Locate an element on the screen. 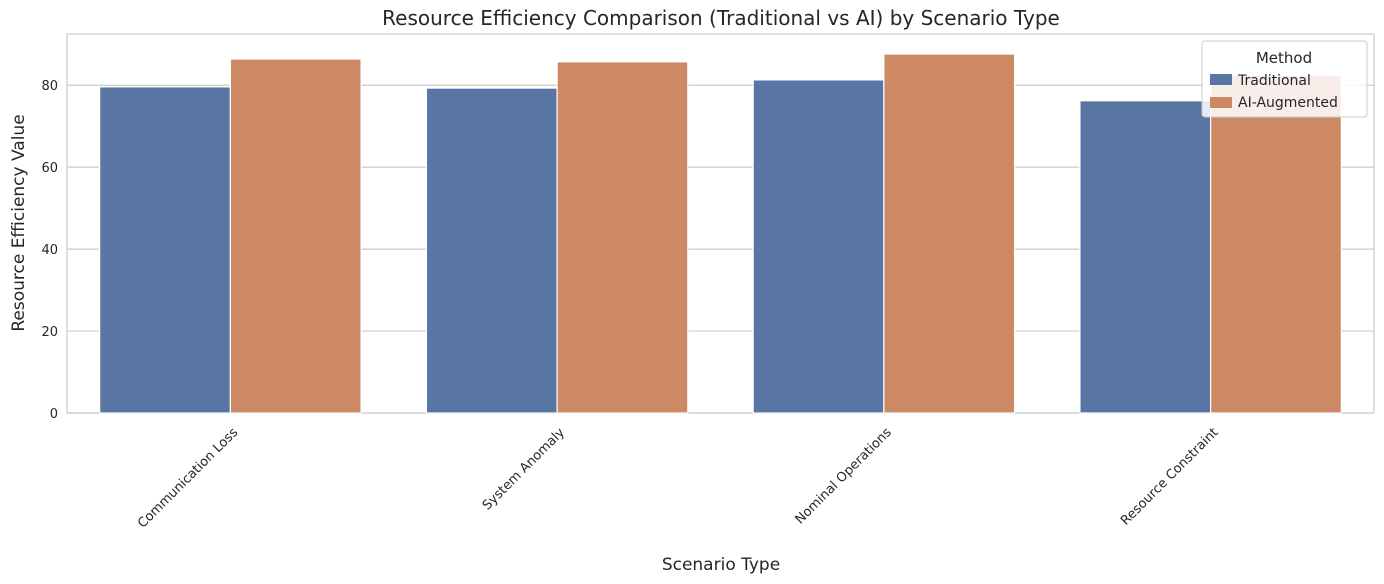 The height and width of the screenshot is (584, 1384). bar-ai-augmented-resource-constraint is located at coordinates (1276, 244).